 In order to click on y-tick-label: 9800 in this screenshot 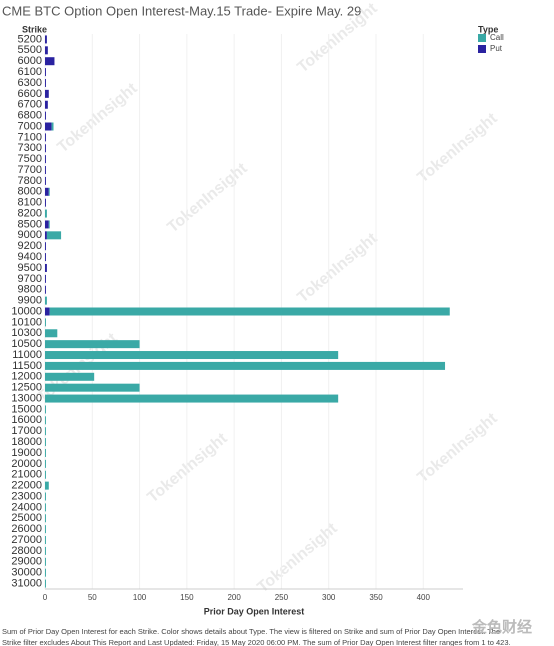, I will do `click(30, 290)`.